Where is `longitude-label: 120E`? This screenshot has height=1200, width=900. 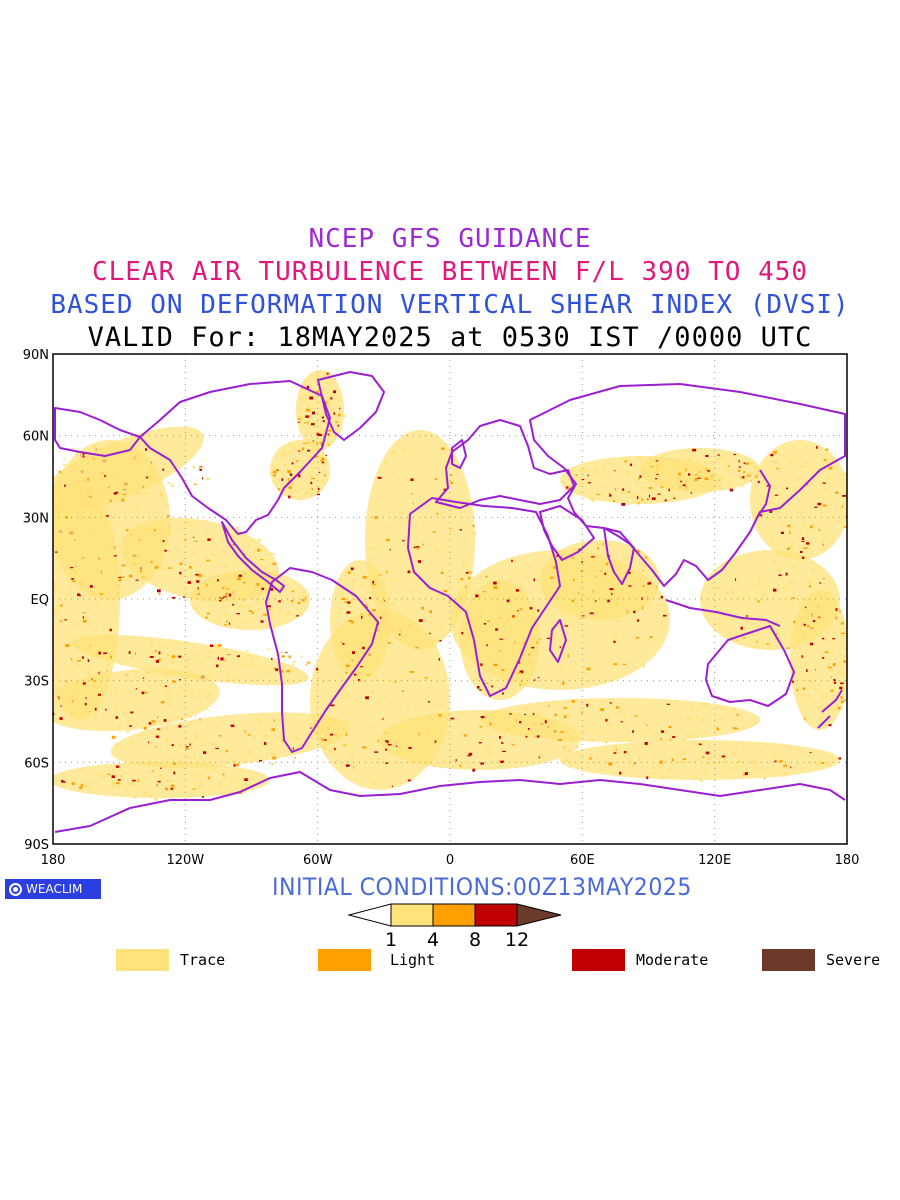 longitude-label: 120E is located at coordinates (714, 860).